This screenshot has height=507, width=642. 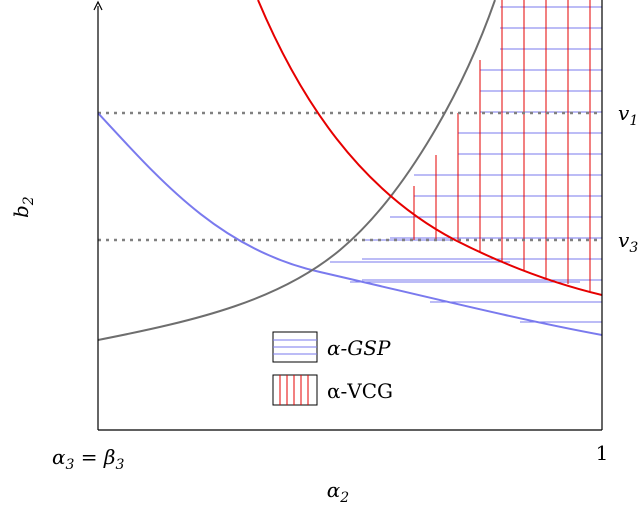 I want to click on legend-vcg-pattern, so click(x=294, y=390).